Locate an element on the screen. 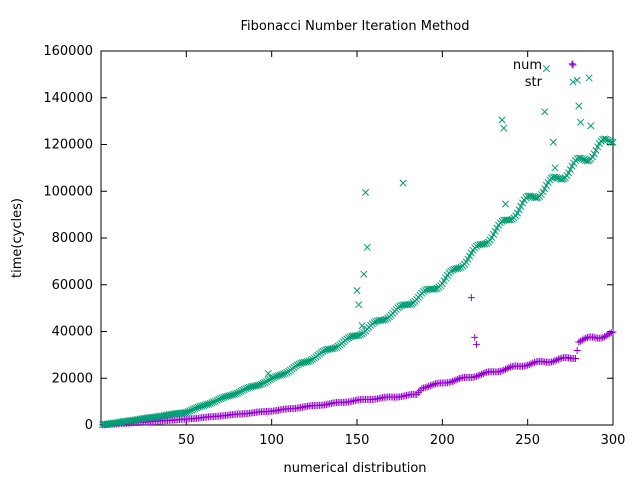 This screenshot has width=640, height=480. x-tick-label: 200 is located at coordinates (442, 440).